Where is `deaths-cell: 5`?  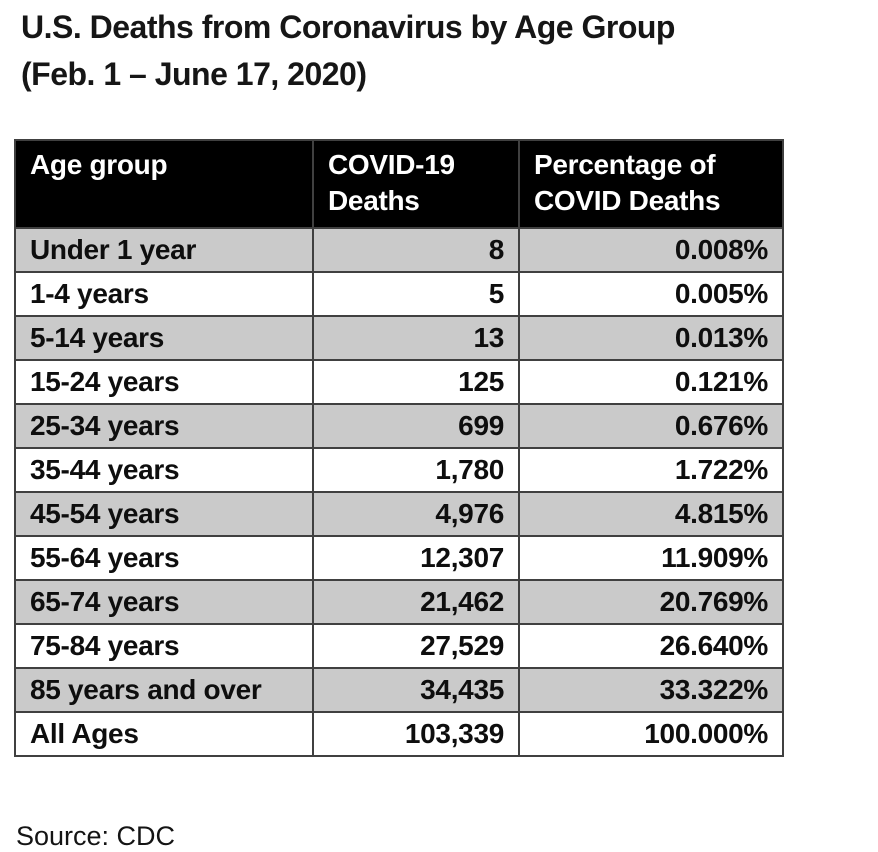
deaths-cell: 5 is located at coordinates (416, 294).